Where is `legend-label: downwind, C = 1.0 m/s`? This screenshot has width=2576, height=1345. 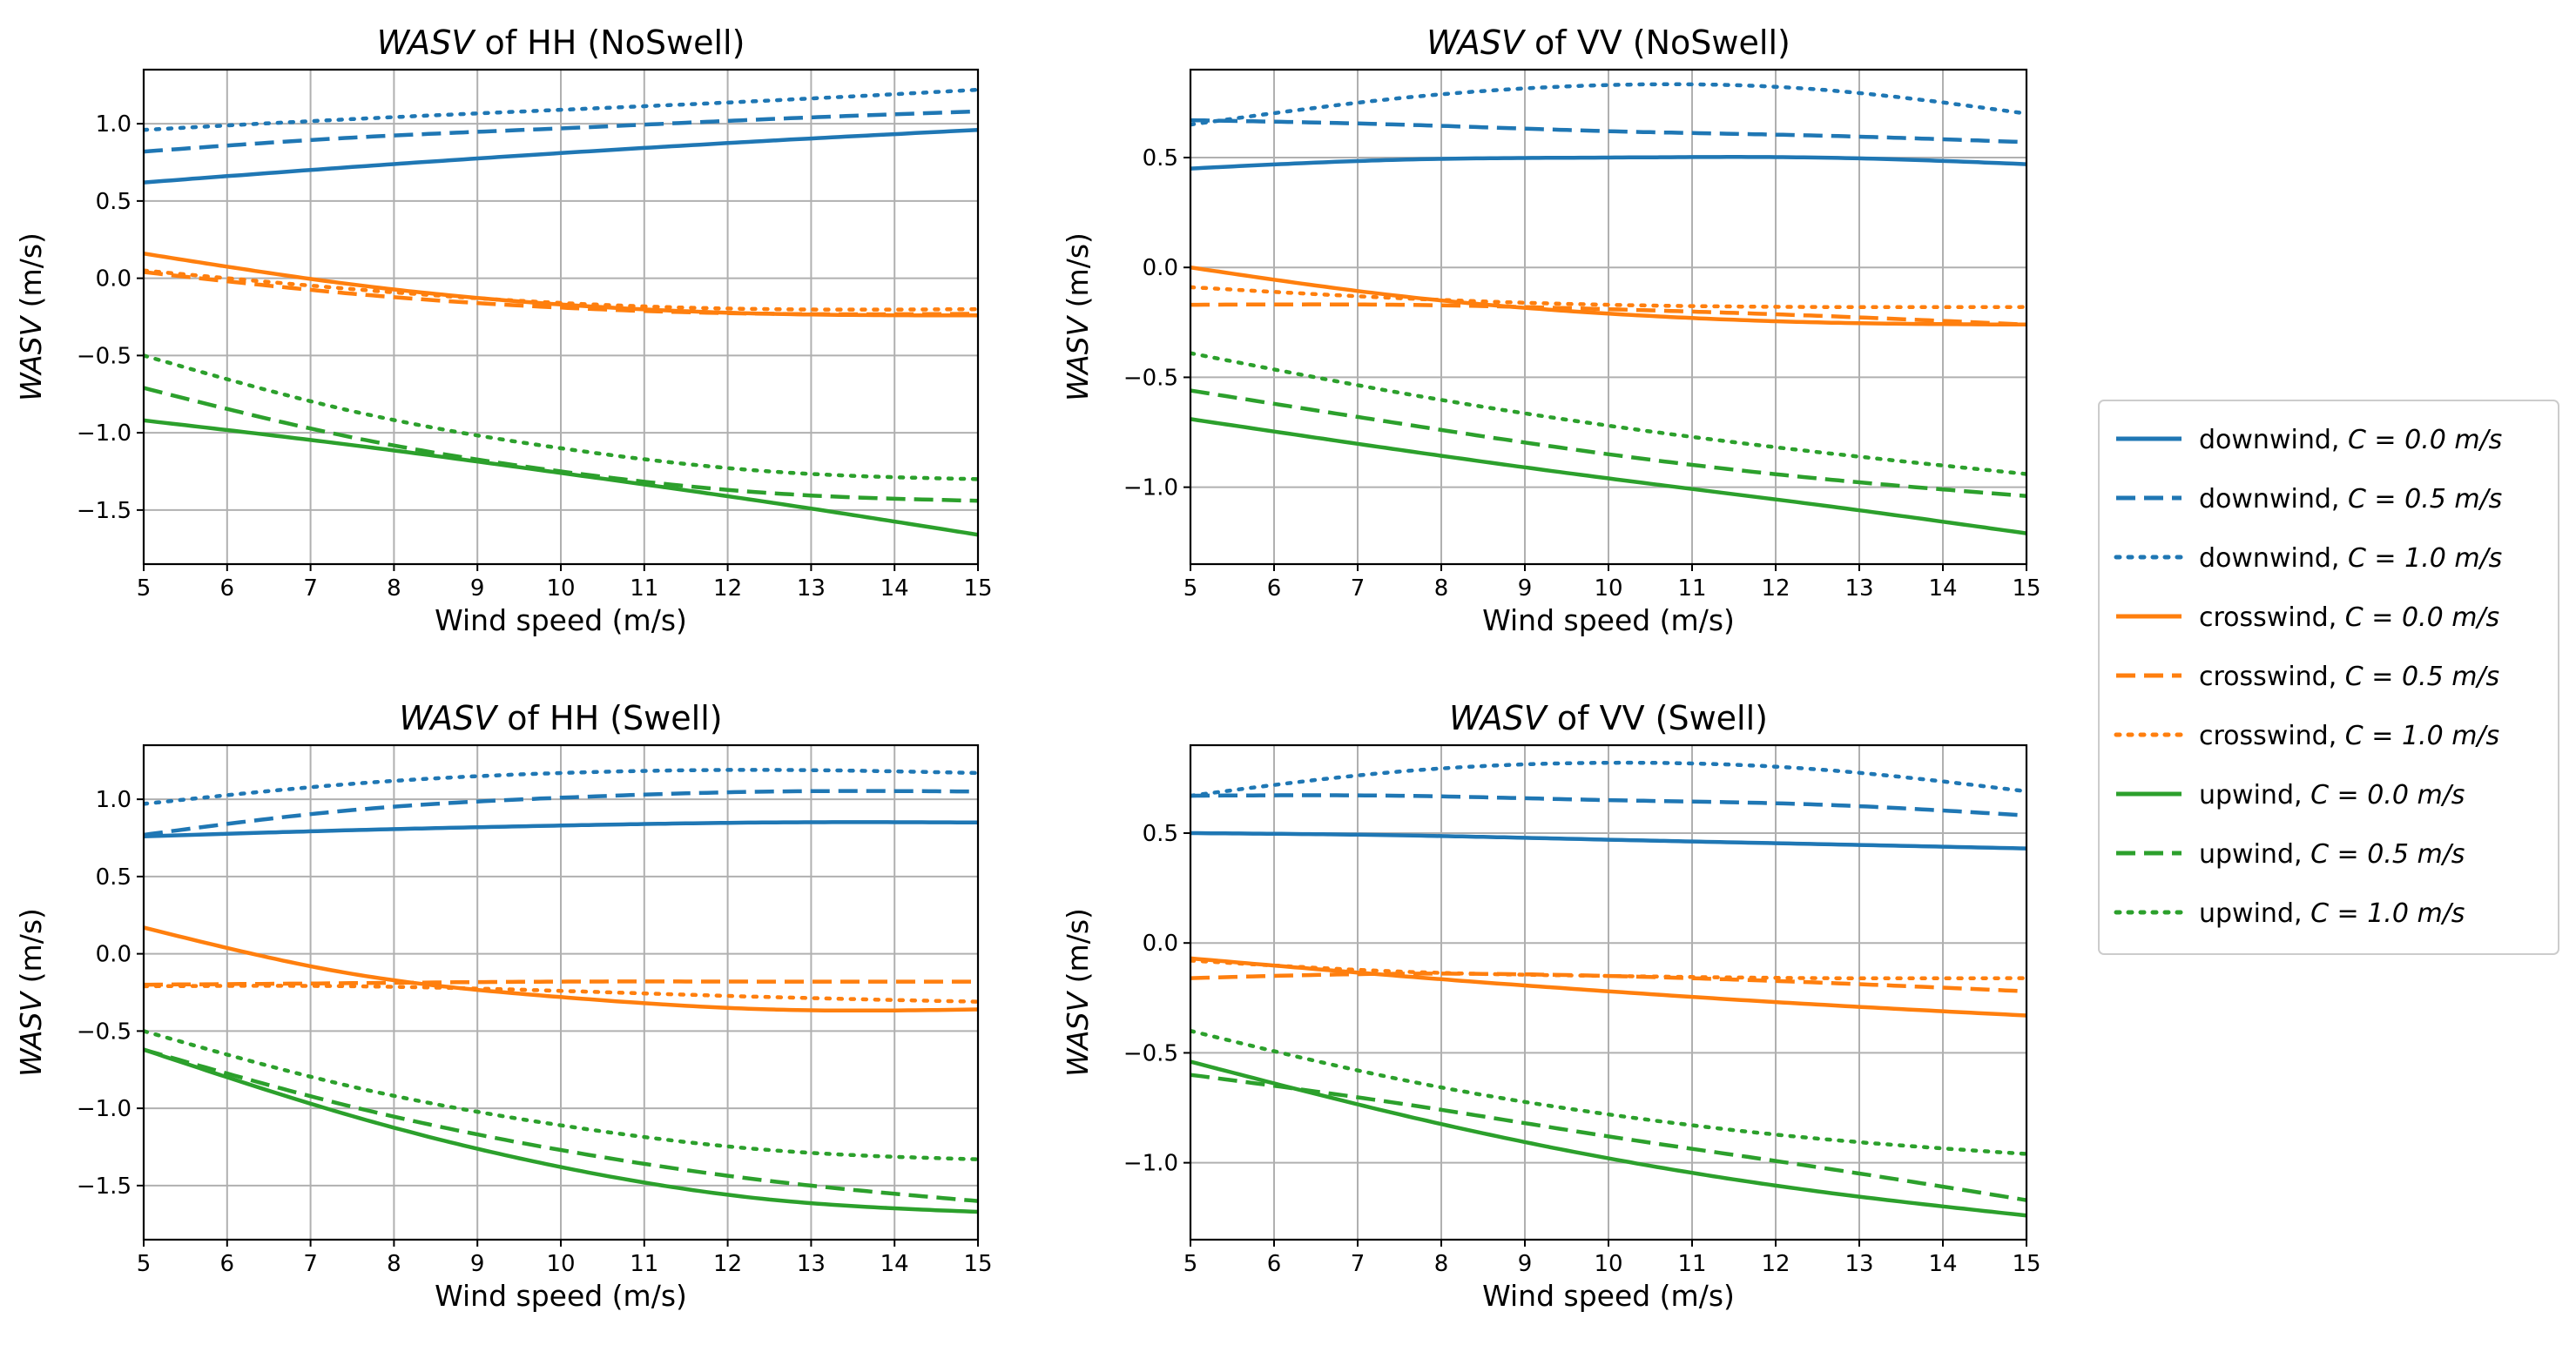
legend-label: downwind, C = 1.0 m/s is located at coordinates (2350, 558).